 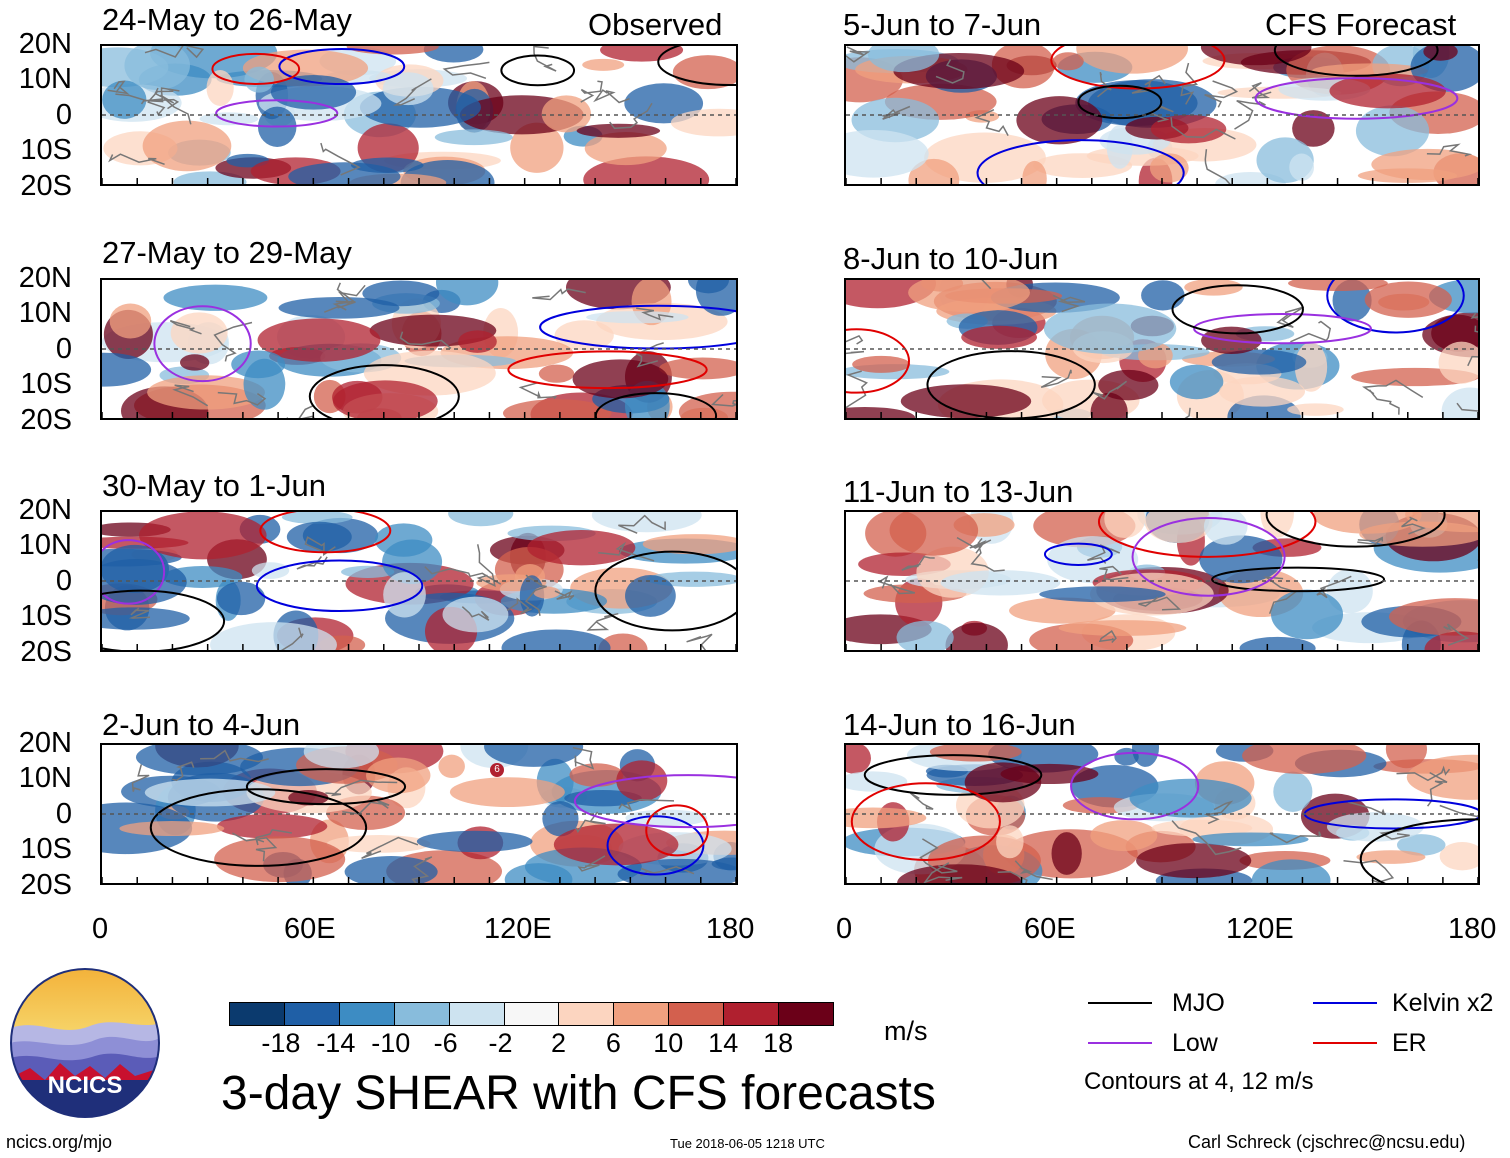 What do you see at coordinates (1345, 1003) in the screenshot?
I see `legend-line-kelvin` at bounding box center [1345, 1003].